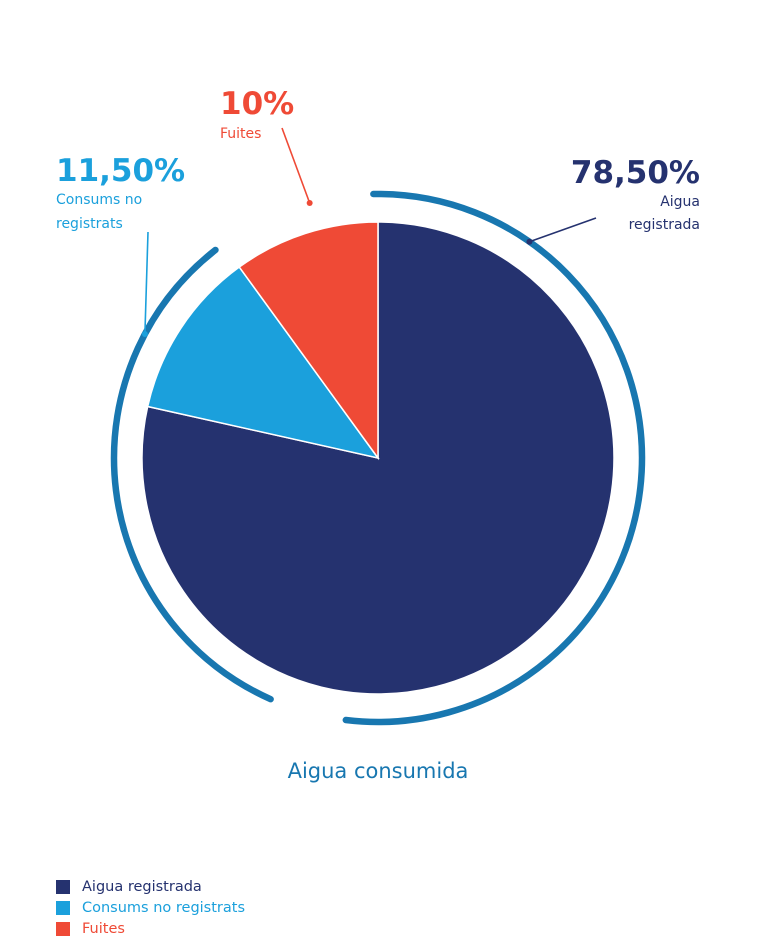 The image size is (760, 949). I want to click on legend-label-fuites: Fuites, so click(103, 928).